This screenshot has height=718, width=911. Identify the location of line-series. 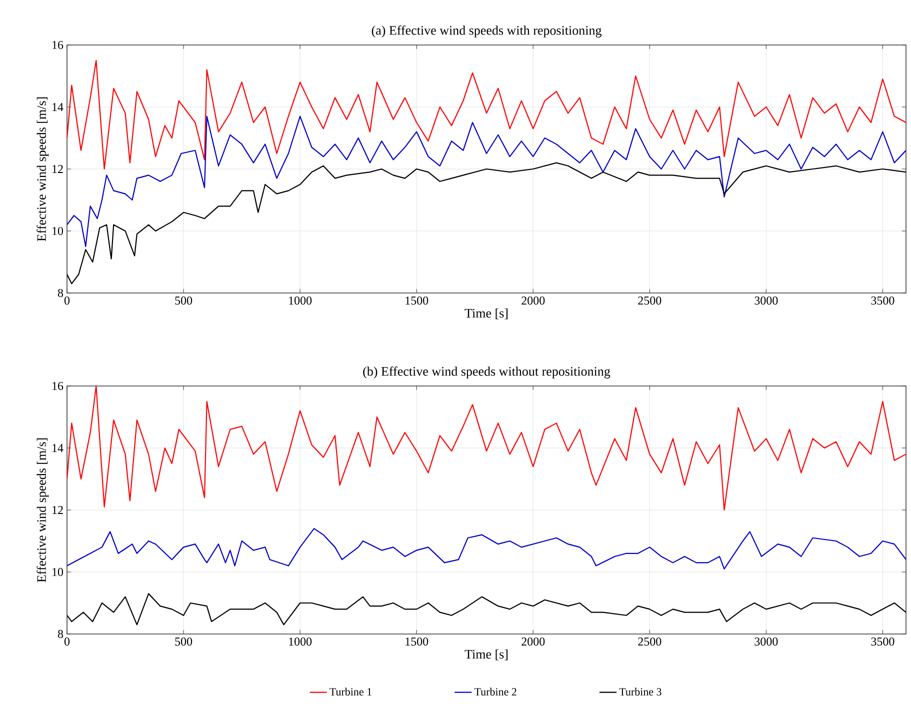
(486, 115).